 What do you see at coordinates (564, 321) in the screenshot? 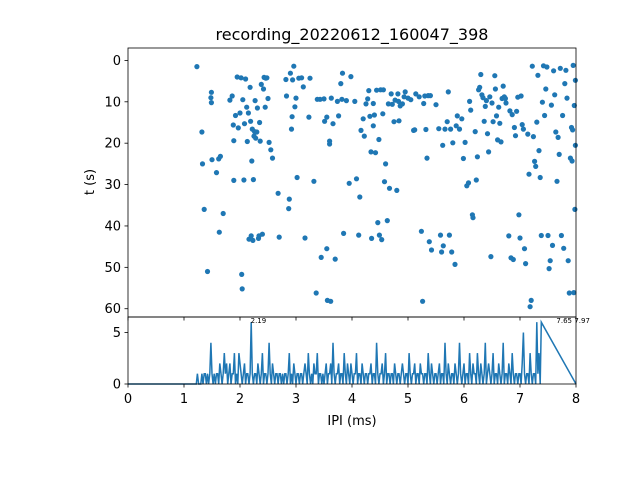
I see `histogram-peak-label: 7.65` at bounding box center [564, 321].